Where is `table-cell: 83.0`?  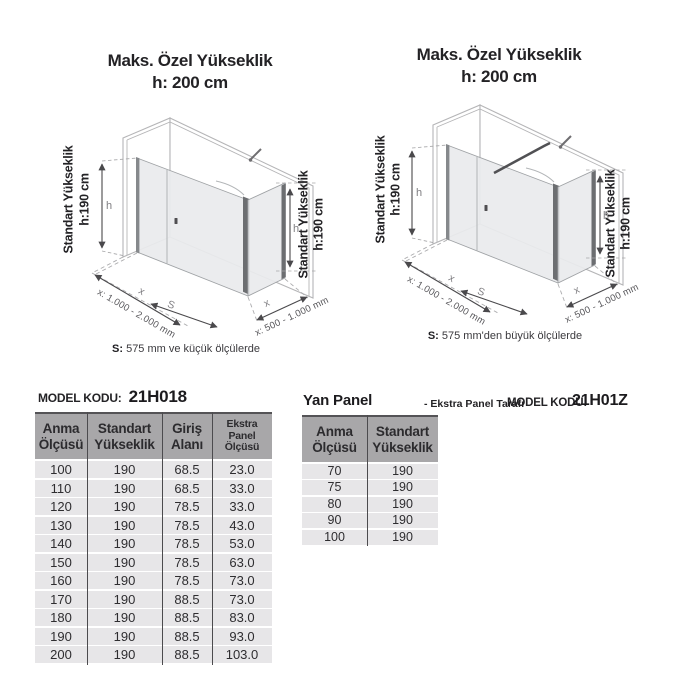
table-cell: 83.0 is located at coordinates (242, 617).